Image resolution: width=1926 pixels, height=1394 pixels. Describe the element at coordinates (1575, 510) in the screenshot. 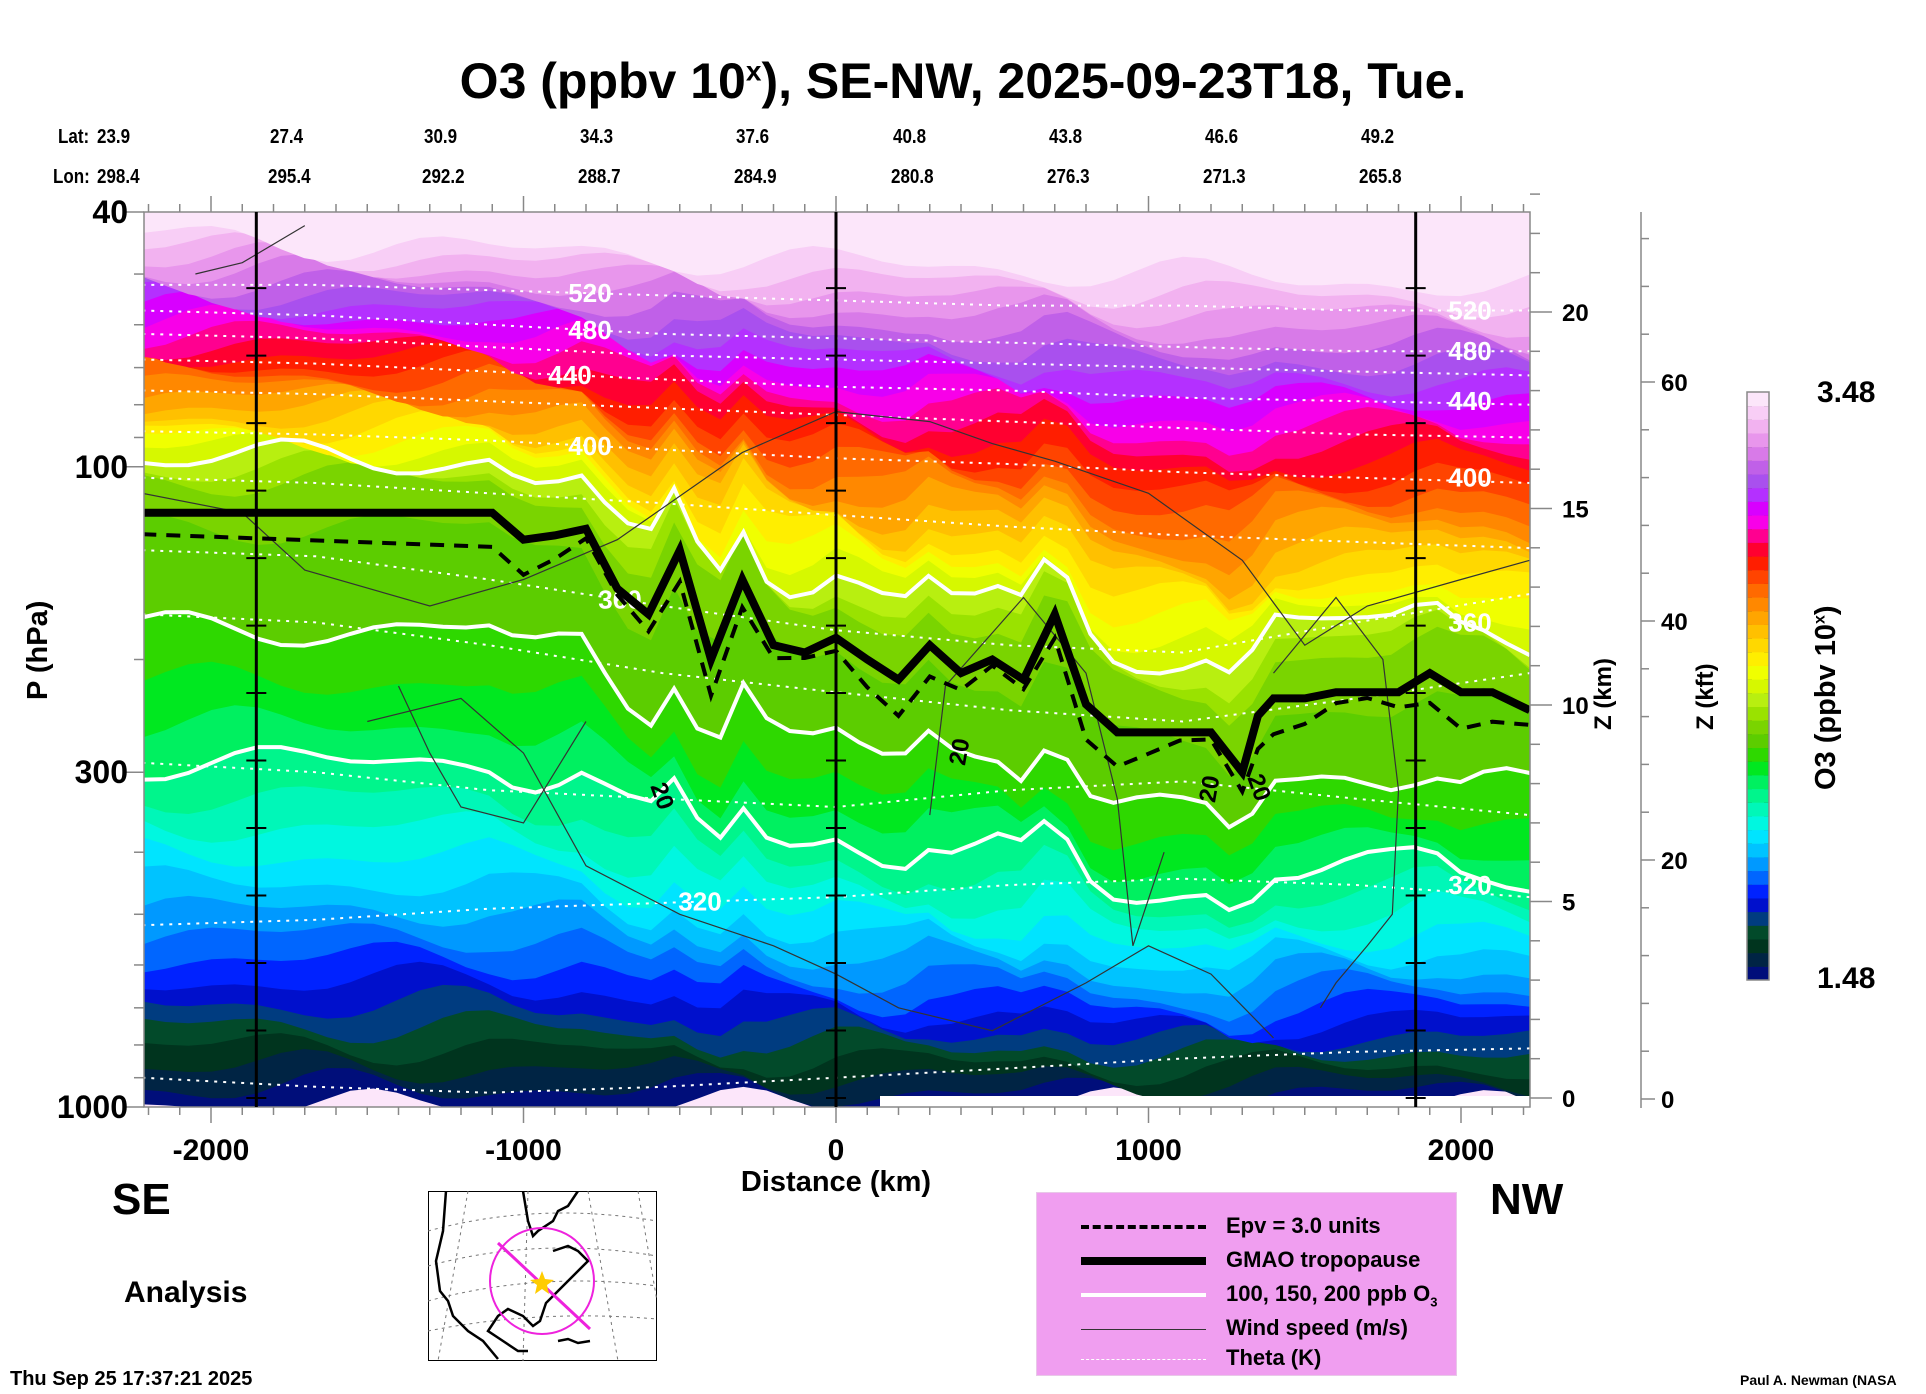

I see `z-km-tick-label: 15` at that location.